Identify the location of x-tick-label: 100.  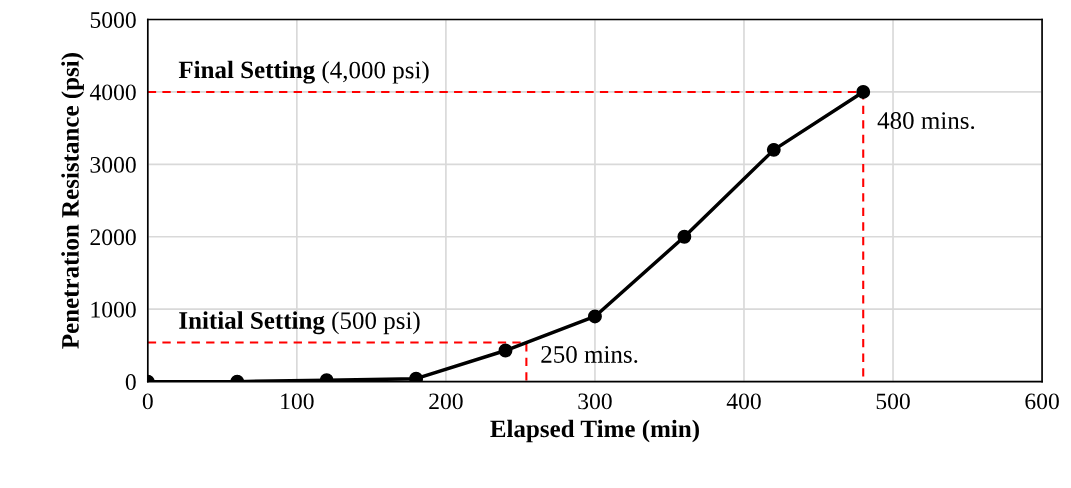
(297, 401).